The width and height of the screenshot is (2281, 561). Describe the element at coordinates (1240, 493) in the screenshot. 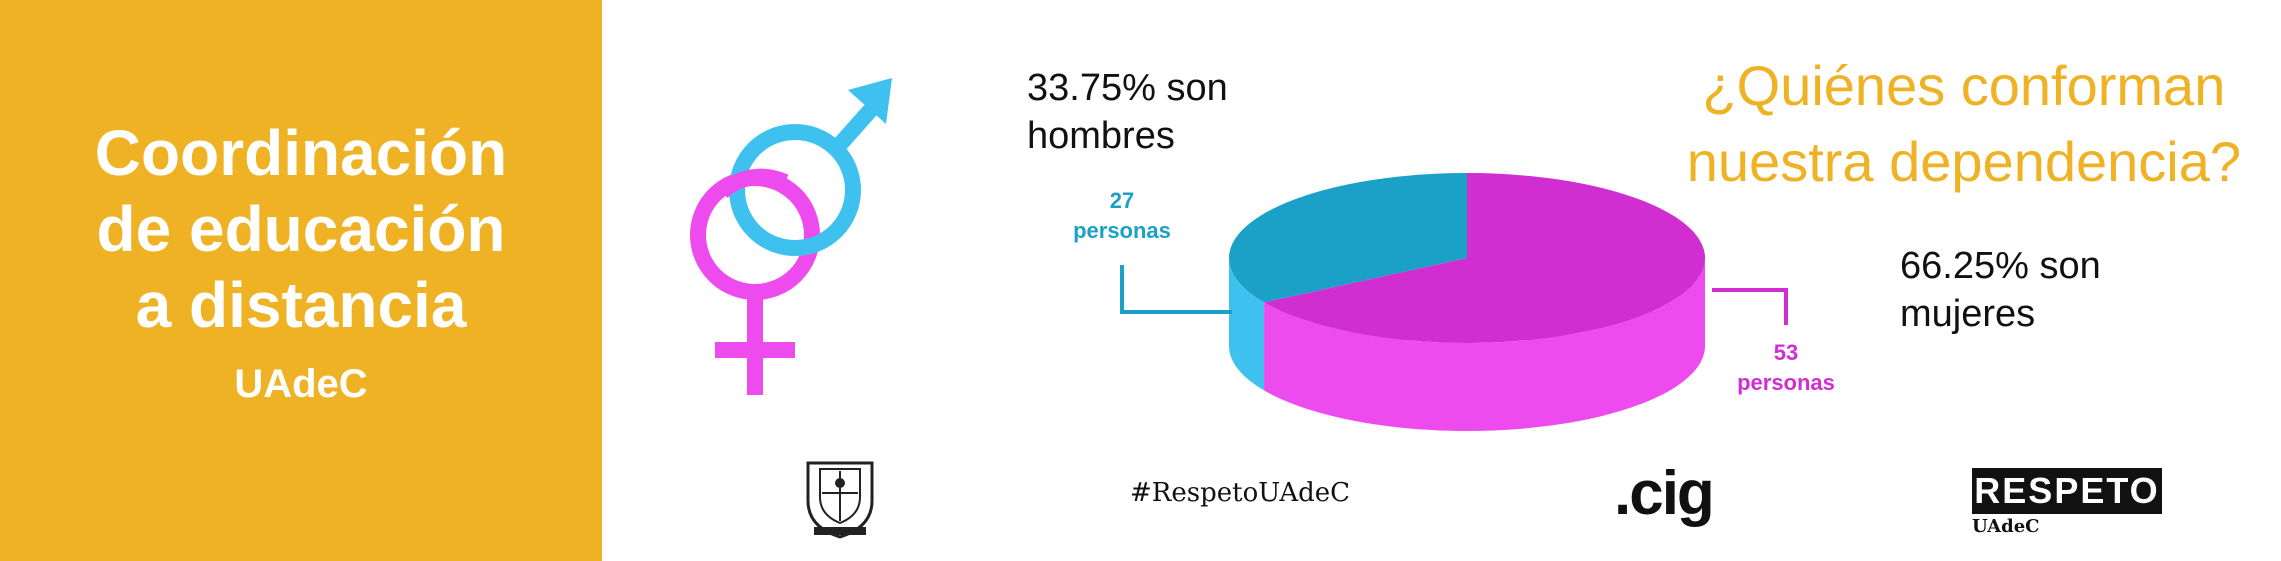

I see `hashtag-text: #RespetoUAdeC` at that location.